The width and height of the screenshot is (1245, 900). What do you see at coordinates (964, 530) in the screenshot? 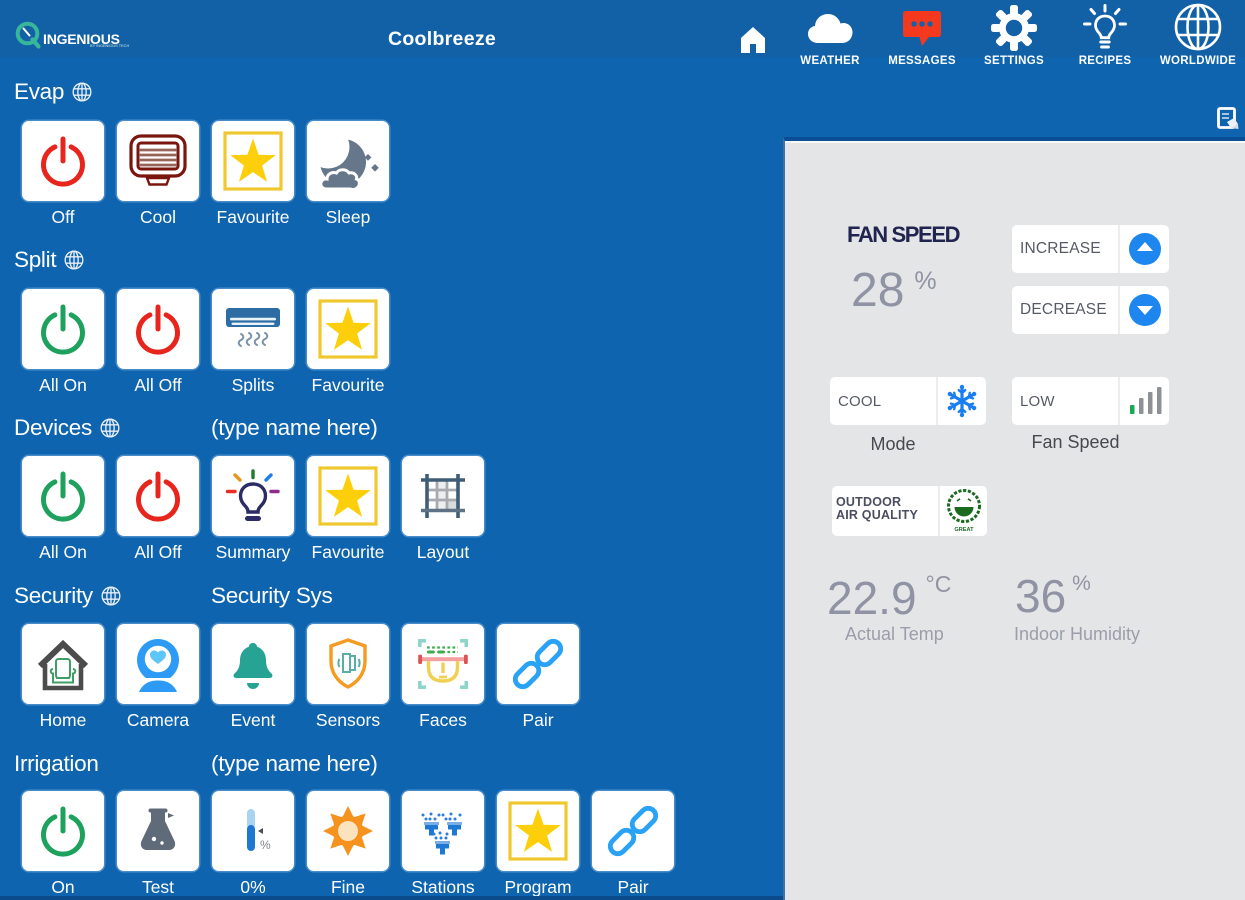
I see `svg-text: GREAT` at bounding box center [964, 530].